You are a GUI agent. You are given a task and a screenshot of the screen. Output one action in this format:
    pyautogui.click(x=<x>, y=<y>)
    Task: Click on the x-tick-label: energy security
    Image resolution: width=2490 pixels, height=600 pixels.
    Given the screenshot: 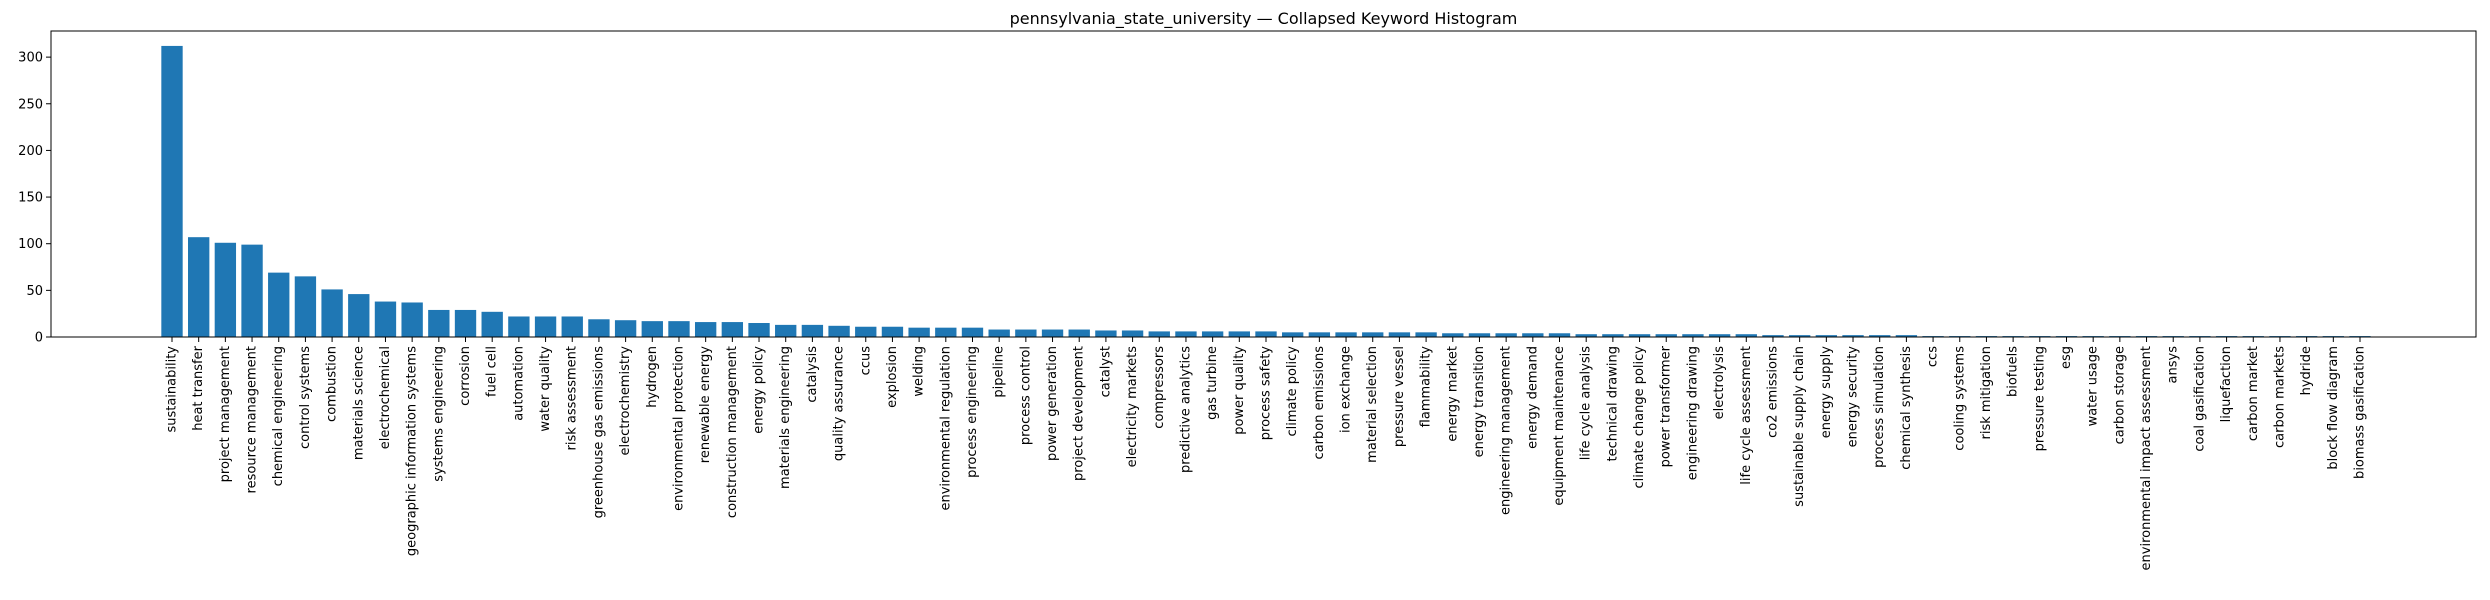 What is the action you would take?
    pyautogui.click(x=1853, y=397)
    